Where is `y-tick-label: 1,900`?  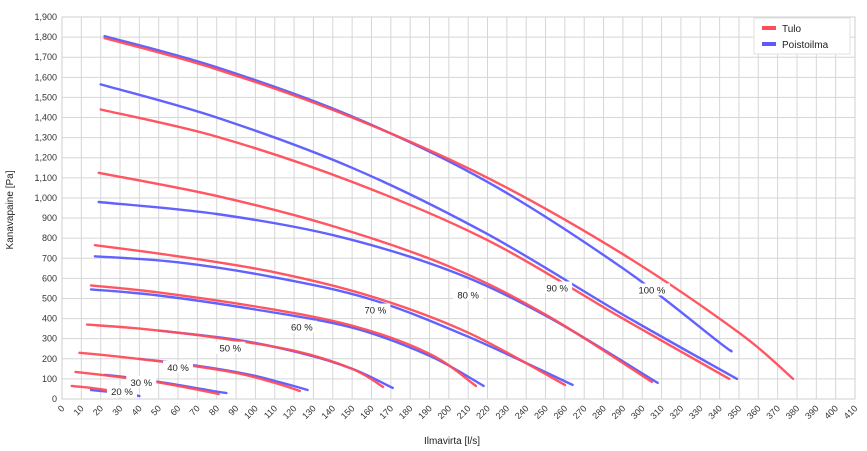
y-tick-label: 1,900 is located at coordinates (45, 17).